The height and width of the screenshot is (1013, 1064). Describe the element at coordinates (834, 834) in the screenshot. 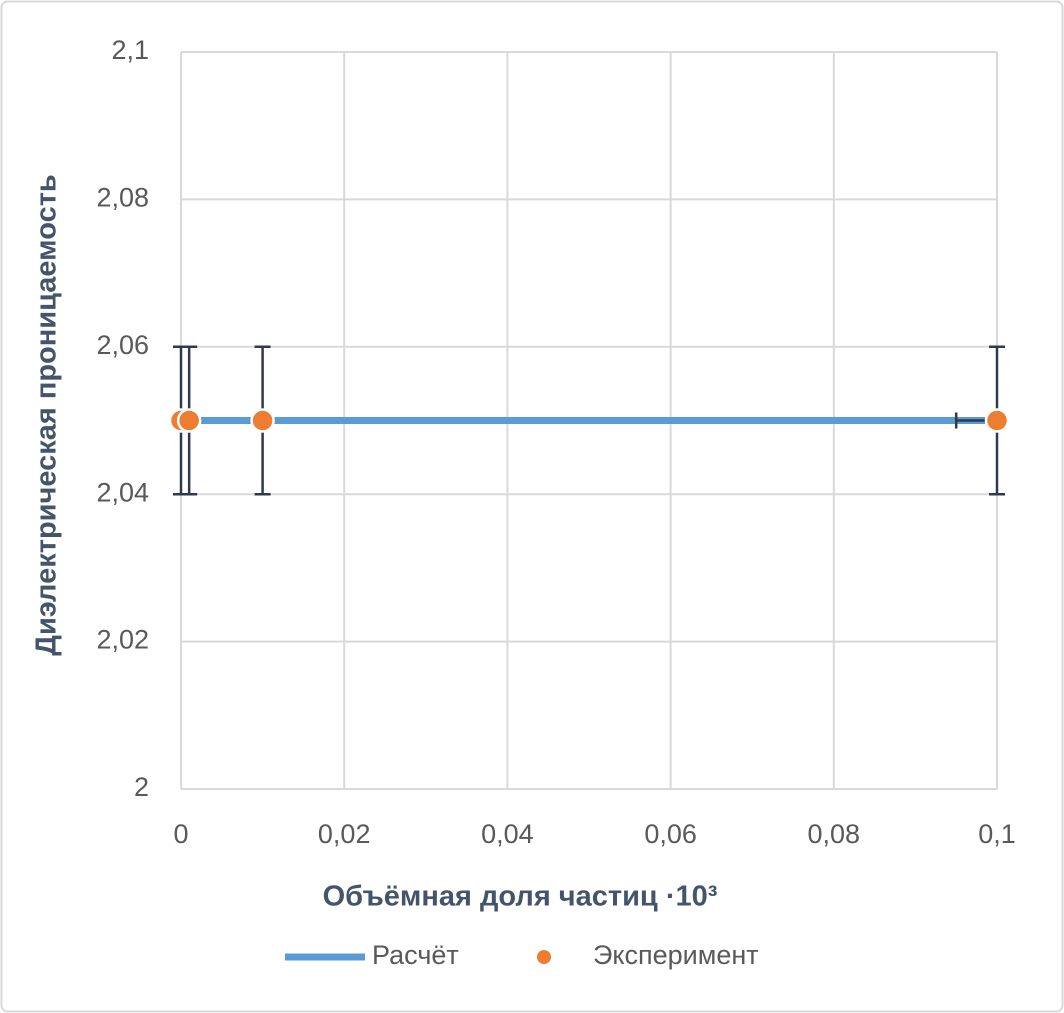

I see `x-tick-label: 0,08` at that location.